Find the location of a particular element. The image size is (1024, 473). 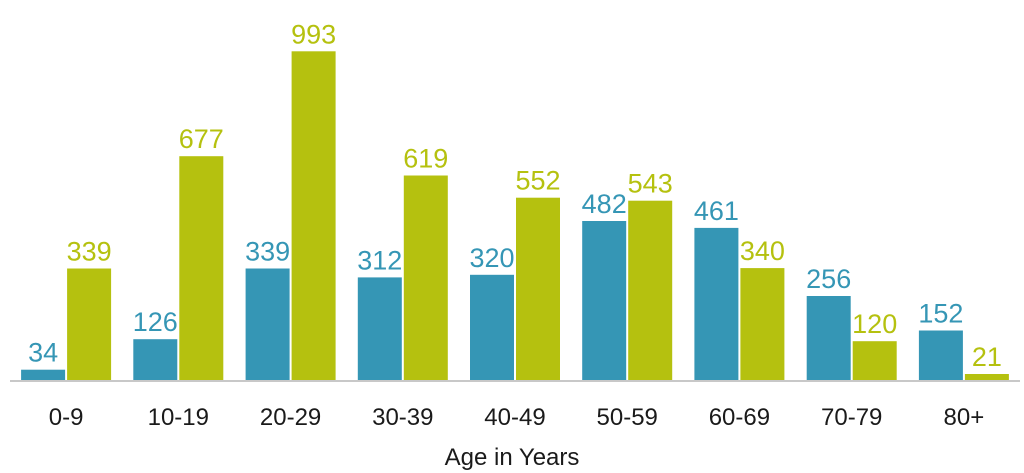

x-axis-title: Age in Years is located at coordinates (512, 457).